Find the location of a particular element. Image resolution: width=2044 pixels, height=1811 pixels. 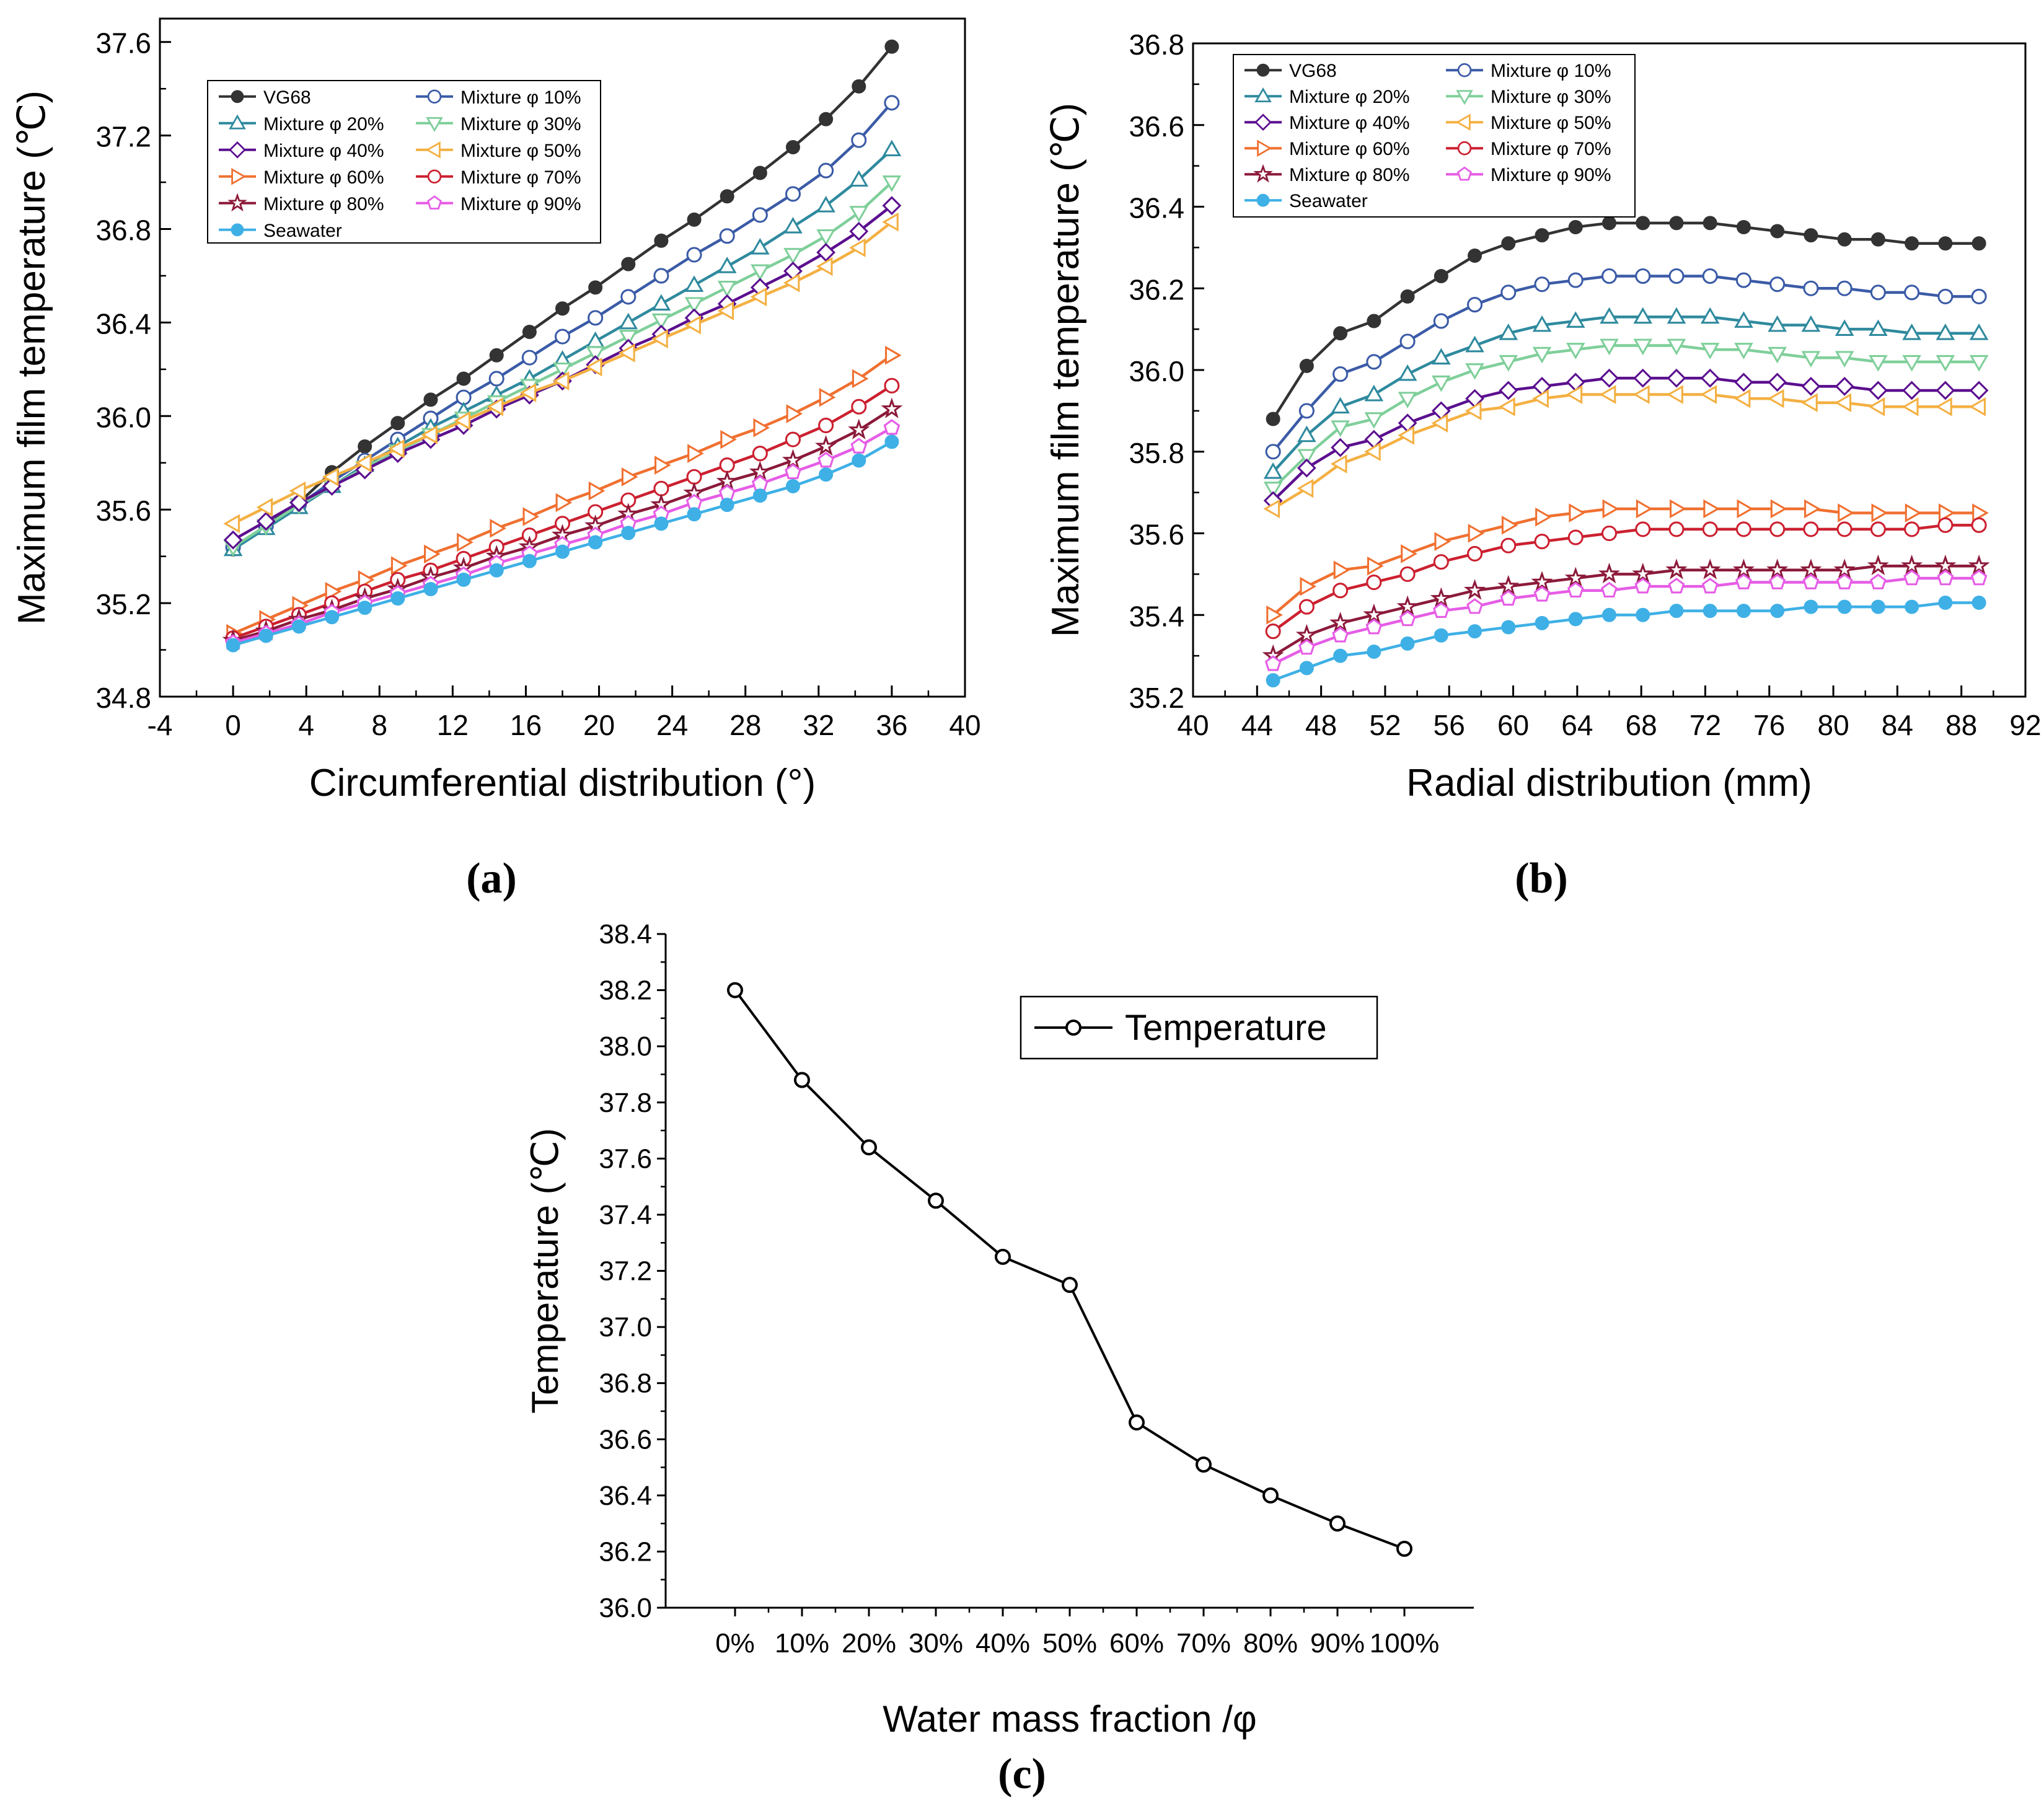

chart-b-legend-marker-mixture-phi-90pct is located at coordinates (1465, 173).